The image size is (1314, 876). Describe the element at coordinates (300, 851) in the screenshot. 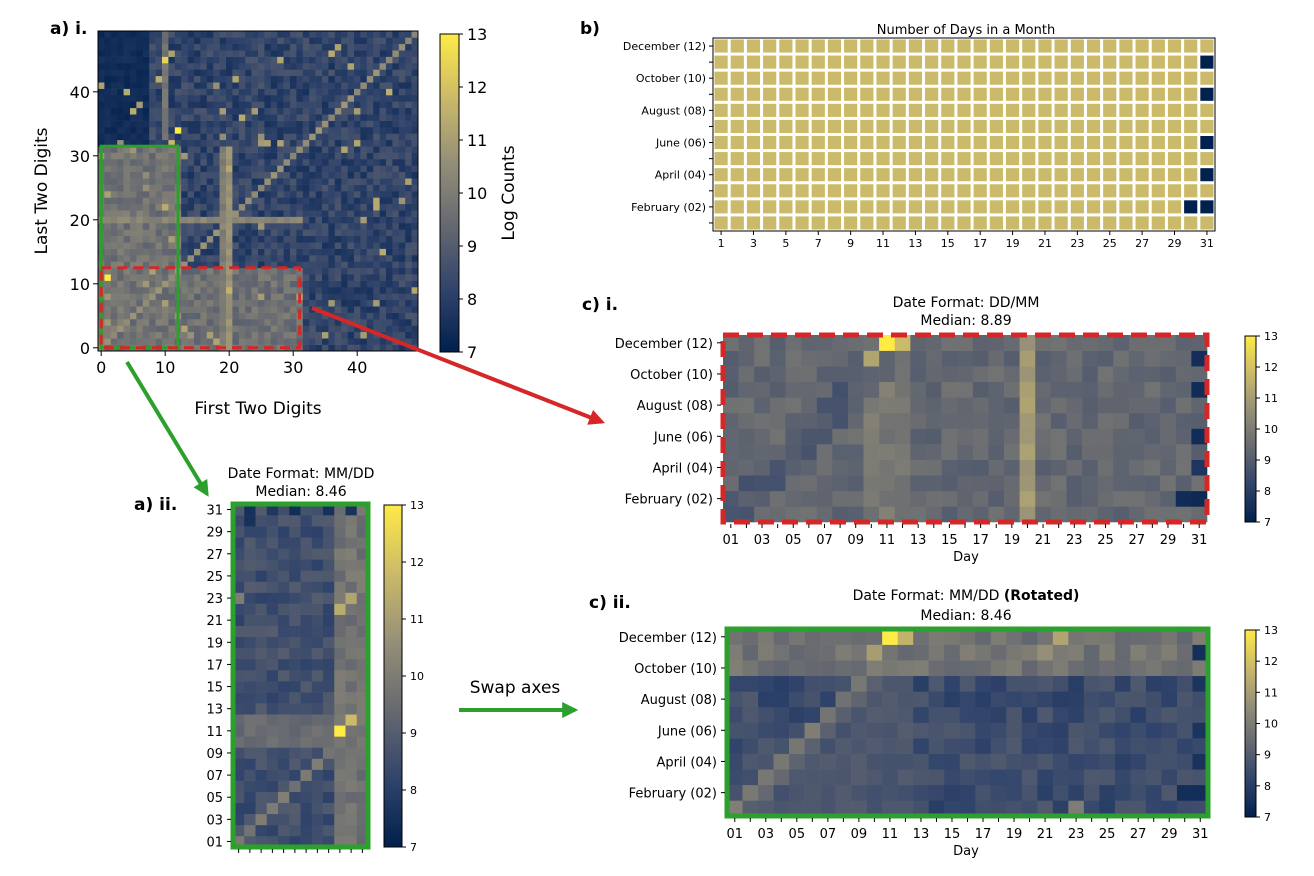

I see `x-ticks-a-ii` at that location.